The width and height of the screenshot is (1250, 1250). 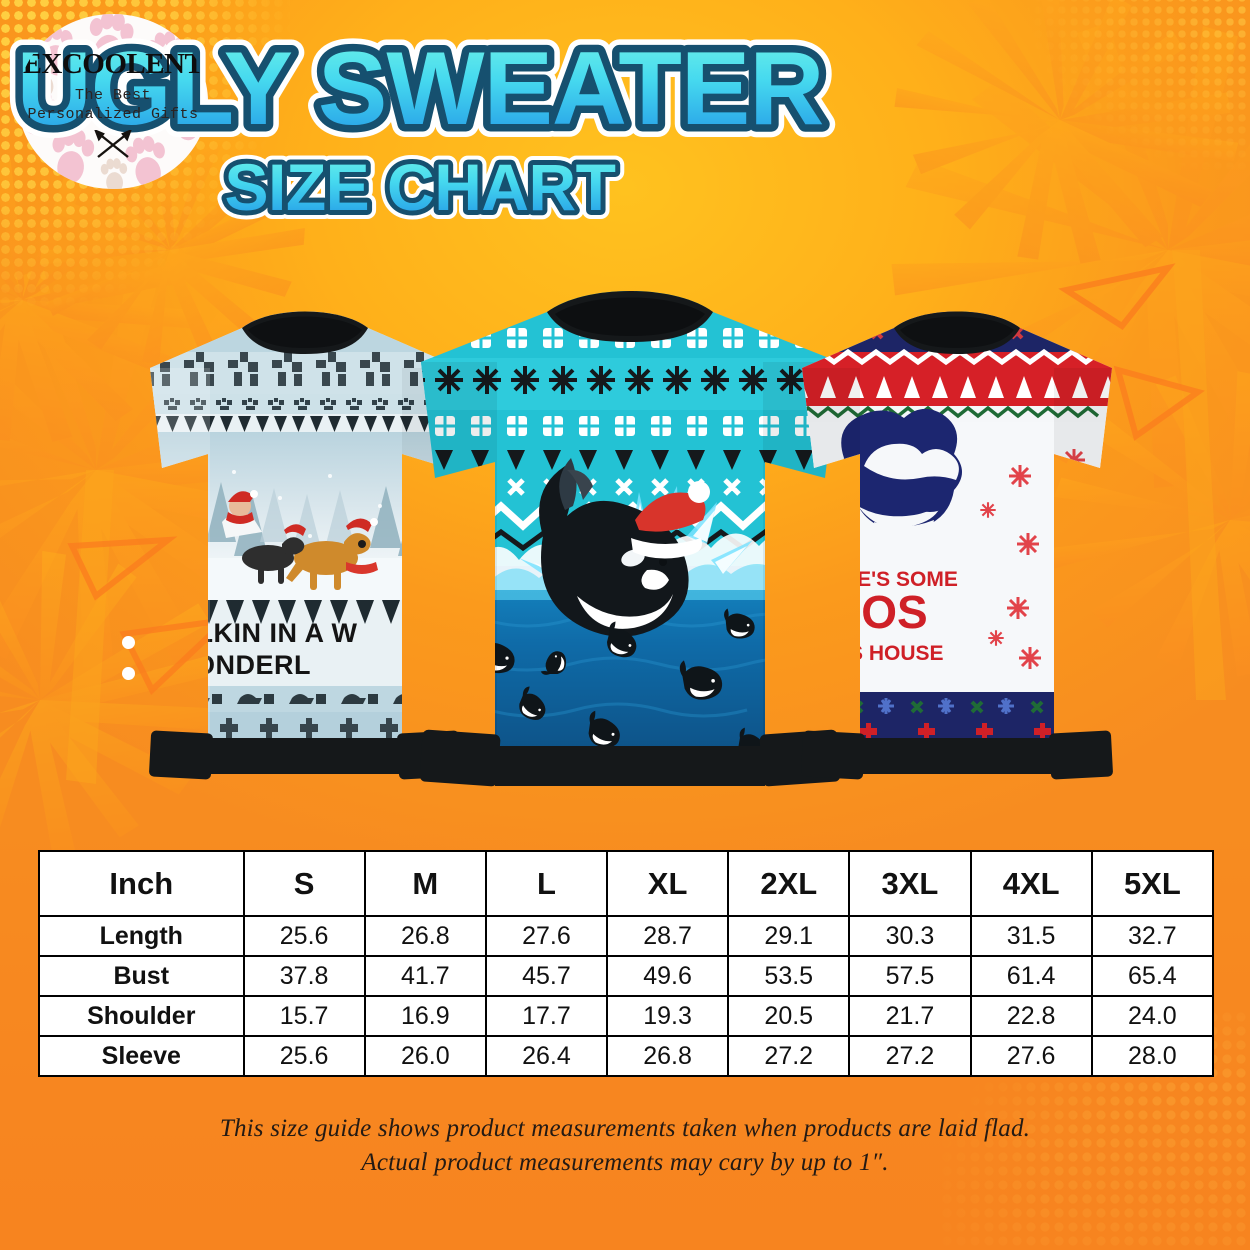 What do you see at coordinates (789, 1016) in the screenshot?
I see `cell-shoulder-2xl: 20.5` at bounding box center [789, 1016].